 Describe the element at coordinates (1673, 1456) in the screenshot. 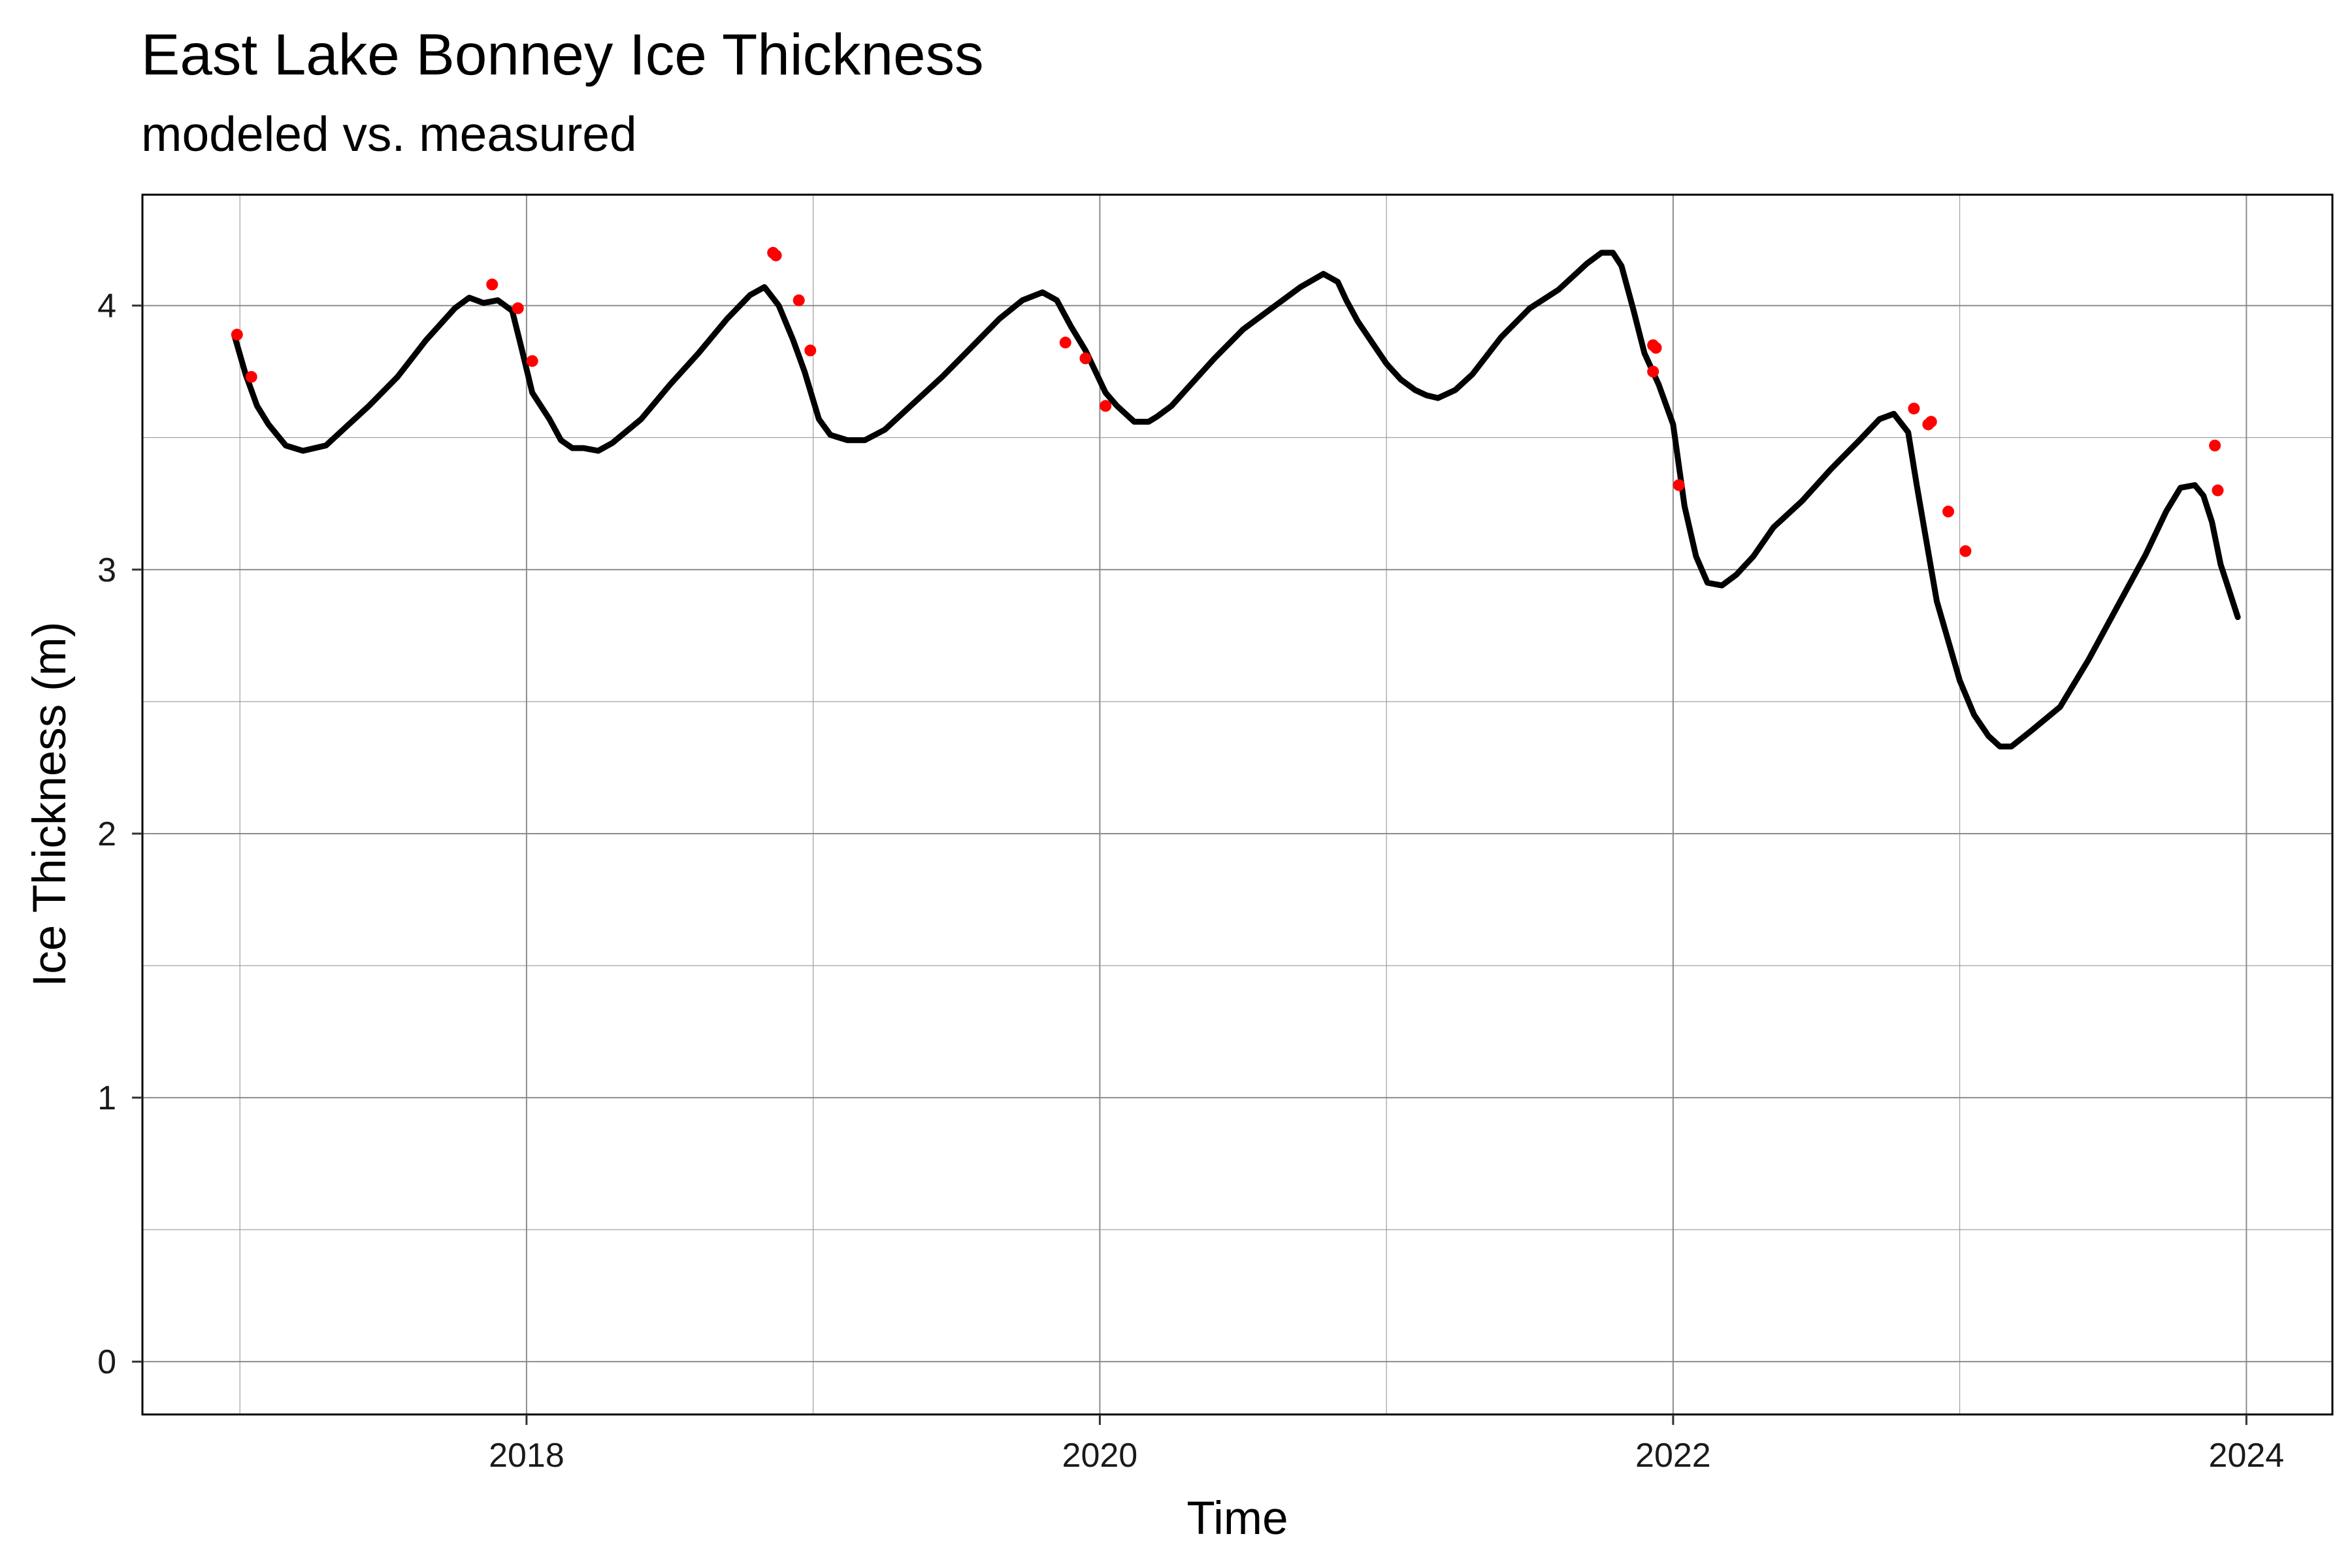

I see `x-tick-label: 2022` at that location.